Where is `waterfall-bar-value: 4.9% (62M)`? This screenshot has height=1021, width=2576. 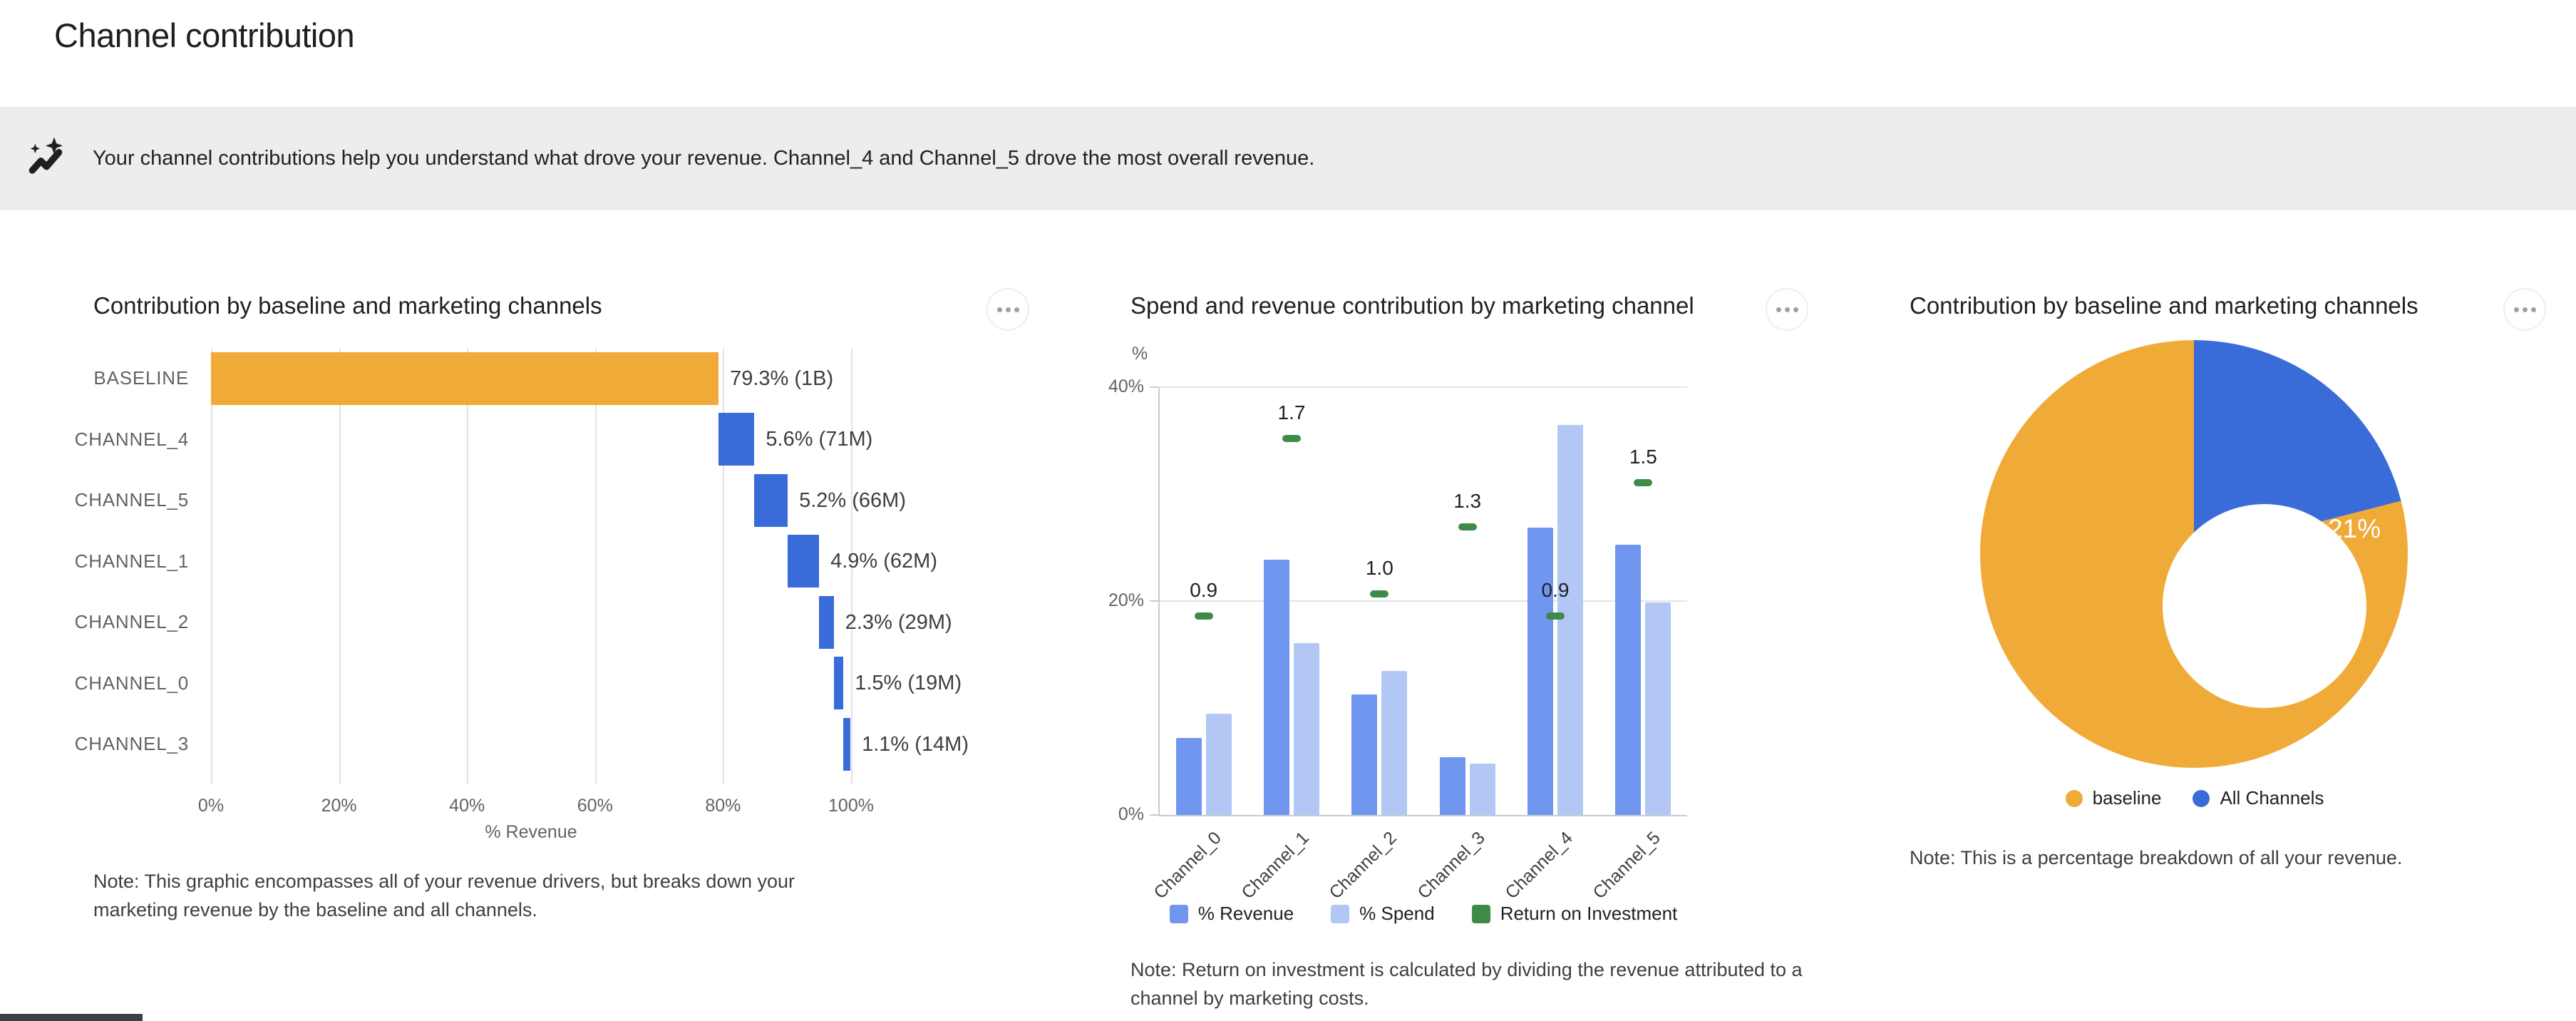
waterfall-bar-value: 4.9% (62M) is located at coordinates (883, 561).